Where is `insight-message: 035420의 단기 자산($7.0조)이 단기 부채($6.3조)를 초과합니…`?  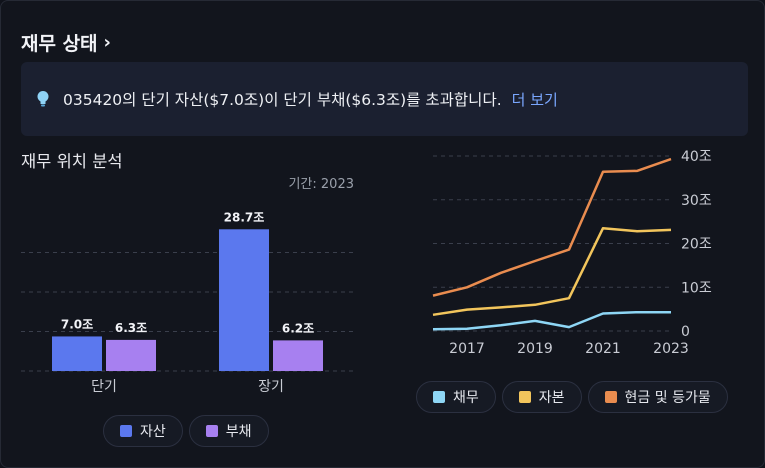
insight-message: 035420의 단기 자산($7.0조)이 단기 부채($6.3조)를 초과합니… is located at coordinates (282, 100).